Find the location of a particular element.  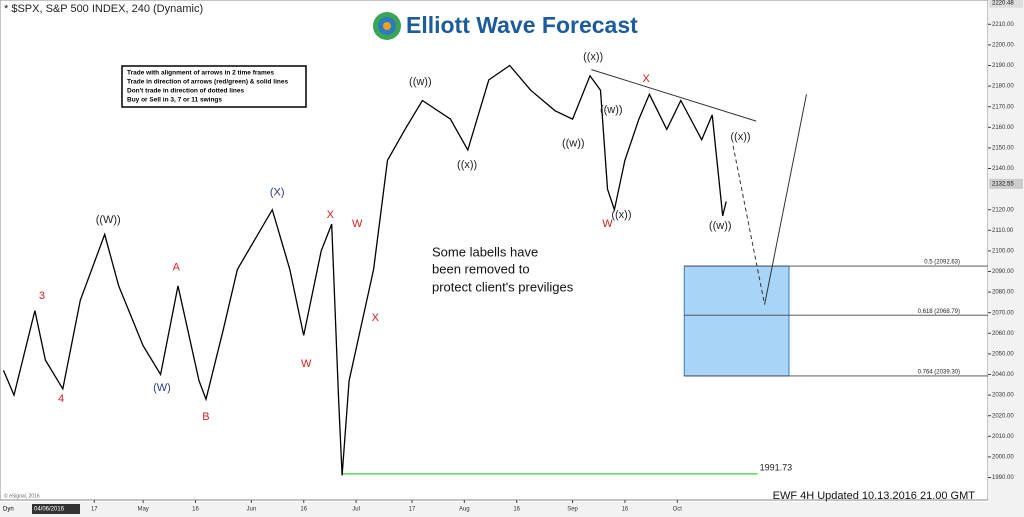

note: Some labells have is located at coordinates (485, 251).